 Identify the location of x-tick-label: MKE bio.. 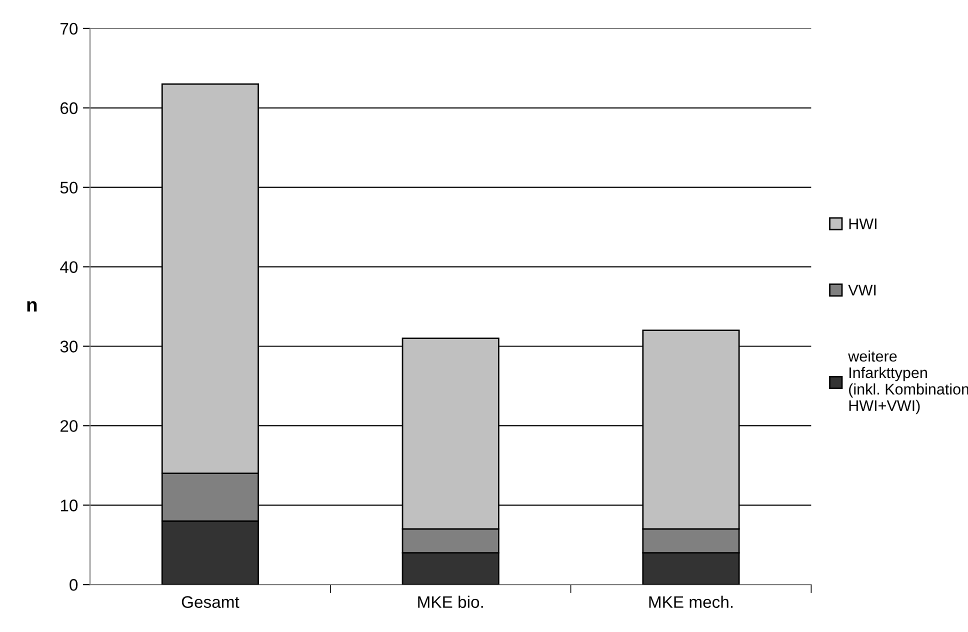
(450, 602).